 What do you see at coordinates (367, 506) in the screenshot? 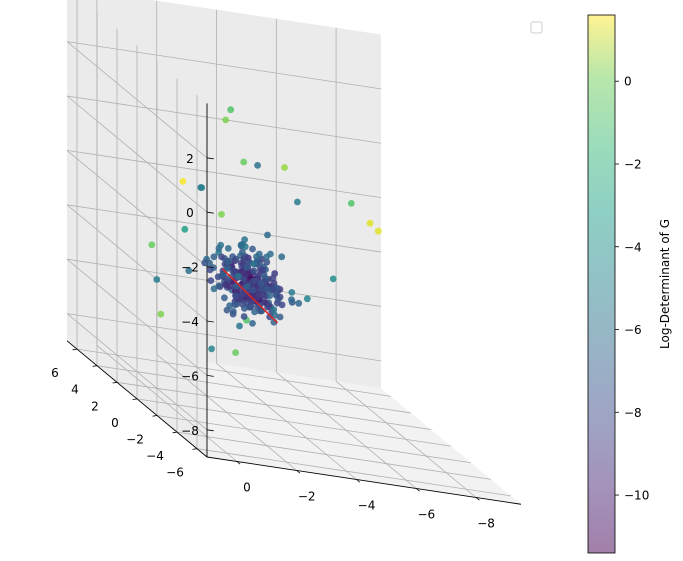
I see `x-tick-label: −4` at bounding box center [367, 506].